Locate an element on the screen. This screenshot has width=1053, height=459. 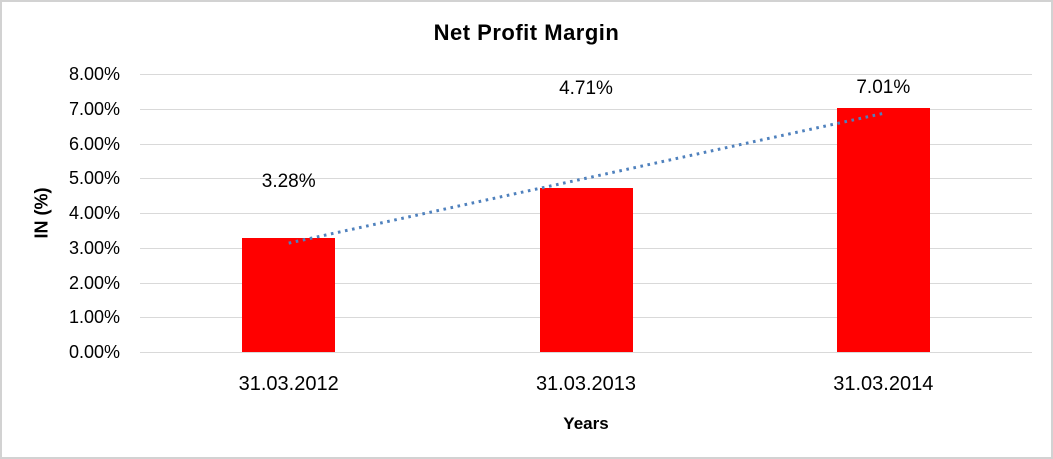
y-axis-tick-label: 6.00% is located at coordinates (94, 143).